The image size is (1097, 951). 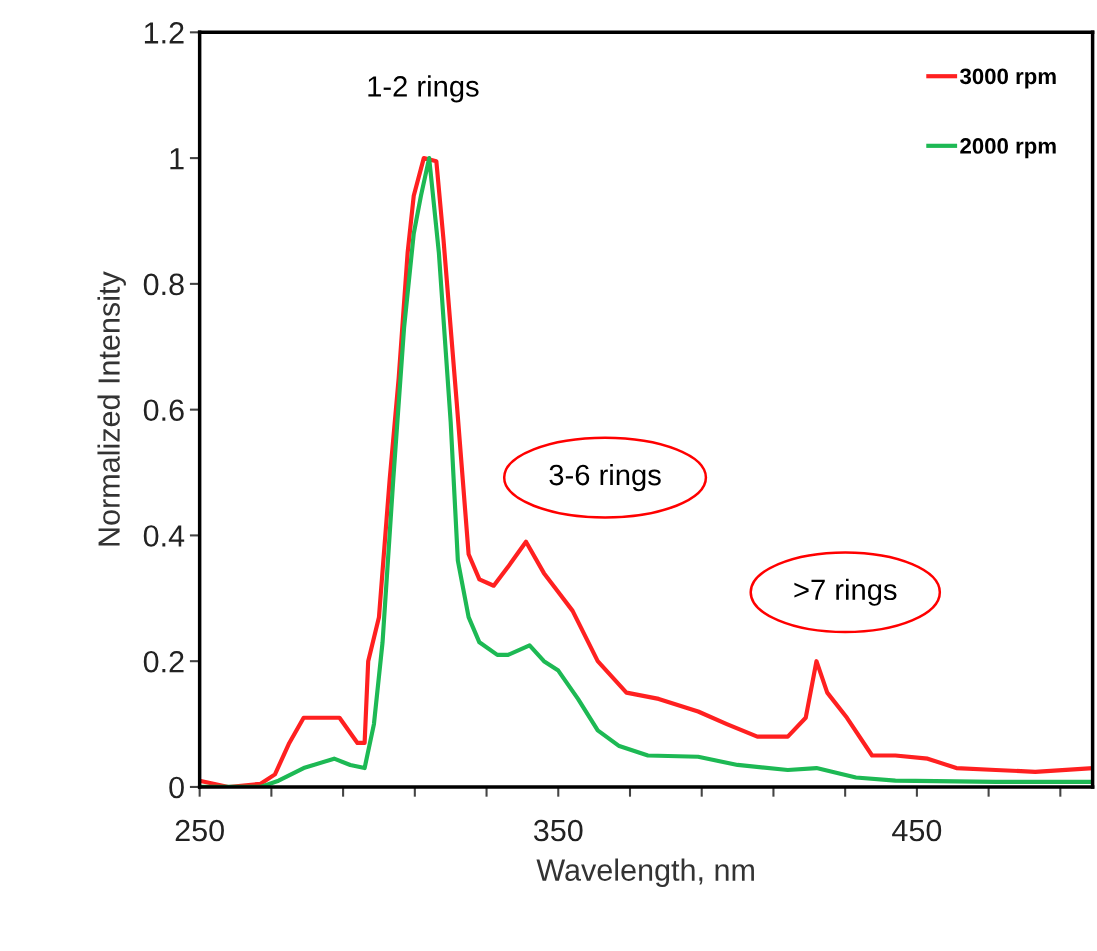 I want to click on y-tick-label: 0.6, so click(x=163, y=410).